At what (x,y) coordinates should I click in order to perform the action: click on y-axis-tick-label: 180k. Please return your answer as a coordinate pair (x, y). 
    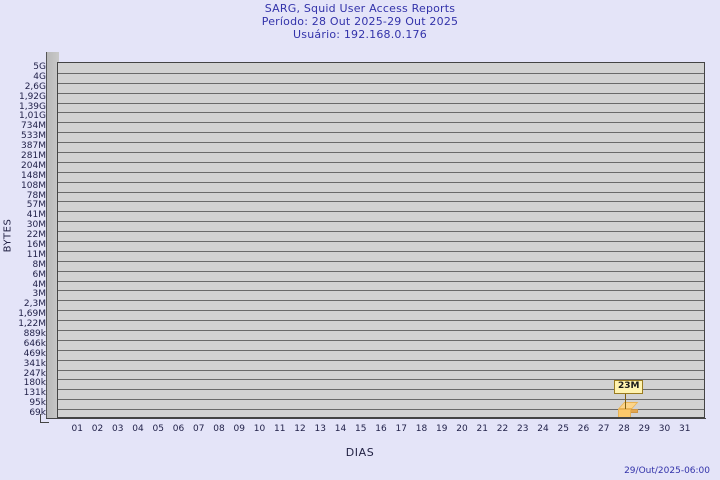
    Looking at the image, I should click on (34, 383).